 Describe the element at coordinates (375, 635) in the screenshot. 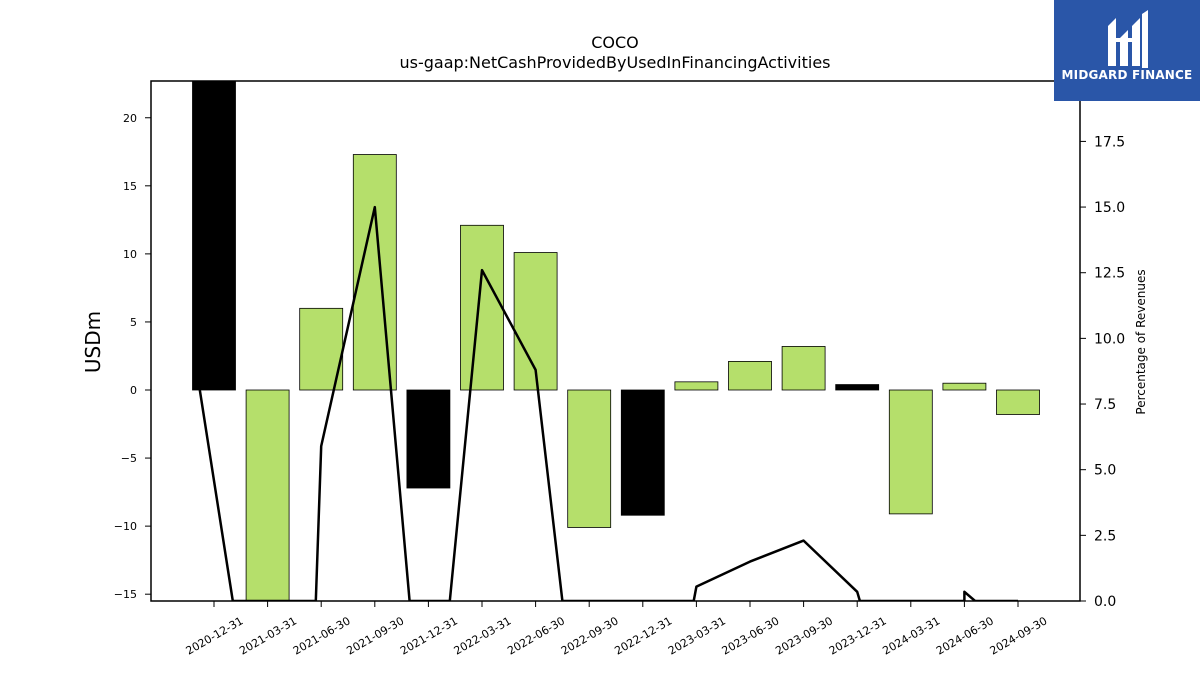

I see `x-tick-label: 2021-09-30` at that location.